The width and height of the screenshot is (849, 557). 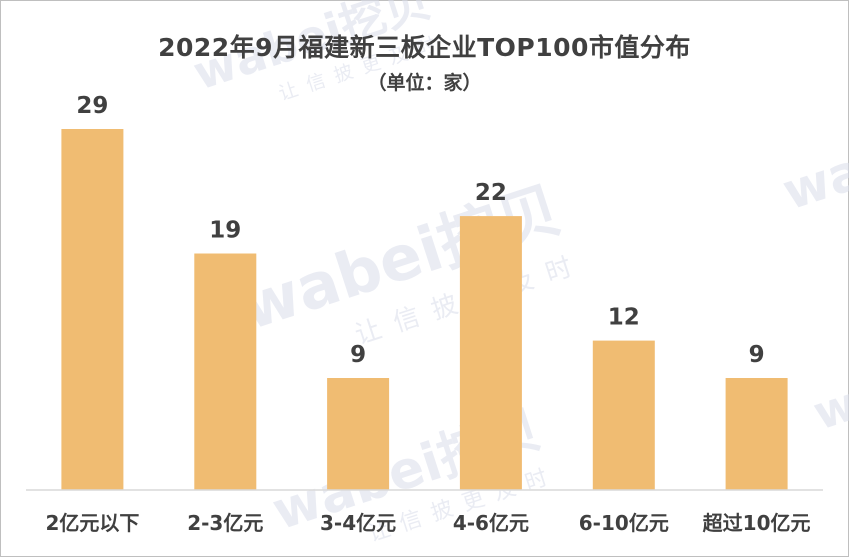 What do you see at coordinates (424, 83) in the screenshot?
I see `chart-subtitle: （单位：家）` at bounding box center [424, 83].